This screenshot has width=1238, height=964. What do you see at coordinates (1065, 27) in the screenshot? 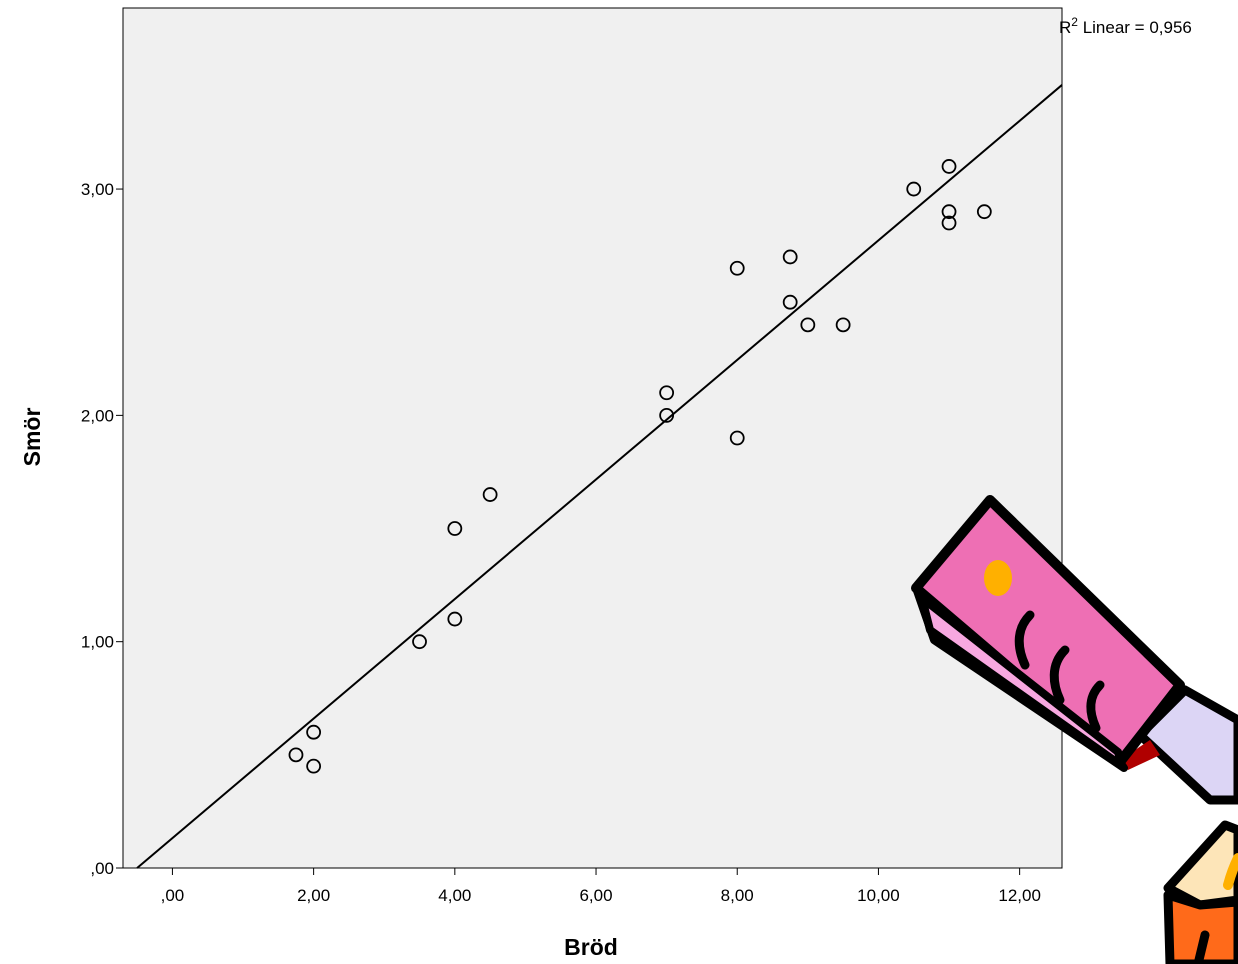
I see `r2-prefix: R` at bounding box center [1065, 27].